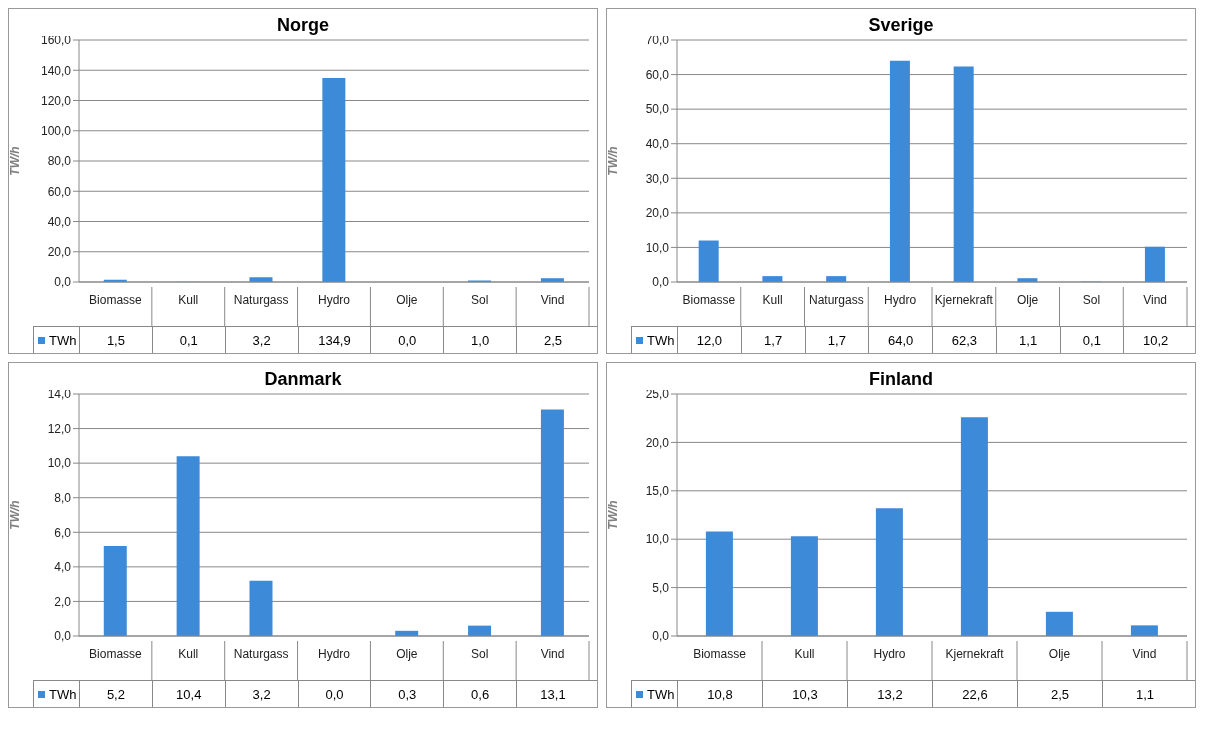 This screenshot has height=740, width=1205. Describe the element at coordinates (59, 394) in the screenshot. I see `y-tick-label: 14,0` at that location.